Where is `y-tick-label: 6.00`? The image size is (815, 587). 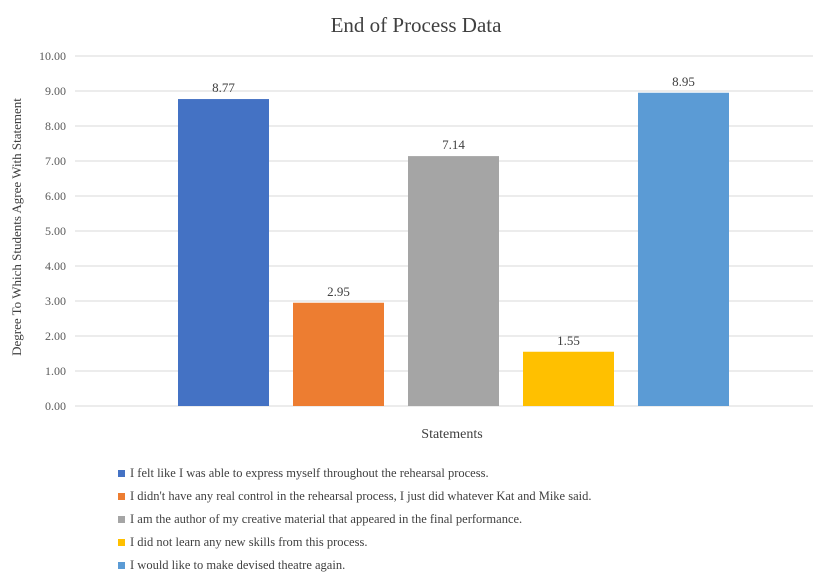
y-tick-label: 6.00 is located at coordinates (55, 196).